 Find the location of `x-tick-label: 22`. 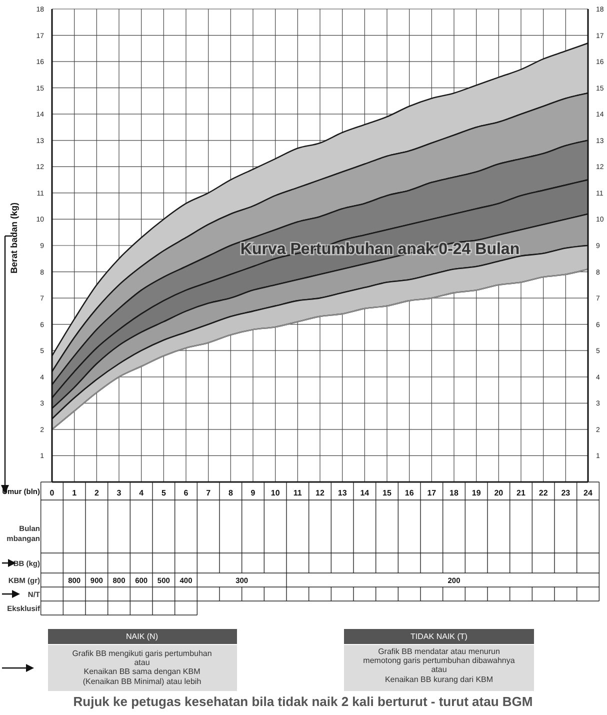

x-tick-label: 22 is located at coordinates (543, 493).